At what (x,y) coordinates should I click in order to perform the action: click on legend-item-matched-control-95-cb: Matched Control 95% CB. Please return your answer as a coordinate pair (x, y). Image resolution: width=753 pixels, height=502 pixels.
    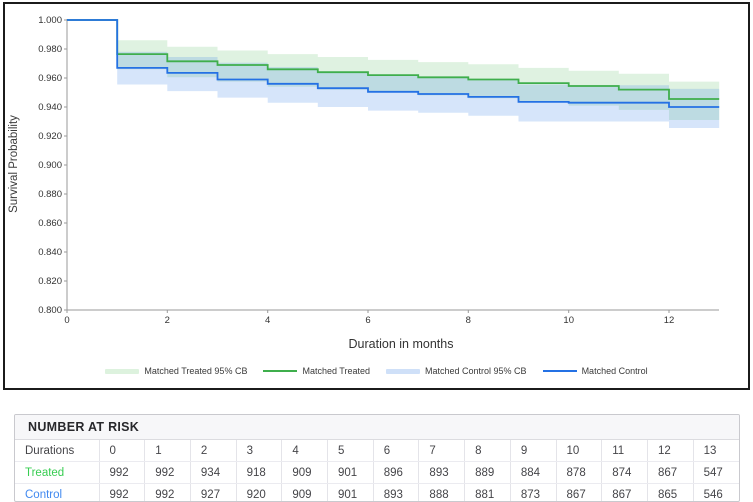
    Looking at the image, I should click on (456, 371).